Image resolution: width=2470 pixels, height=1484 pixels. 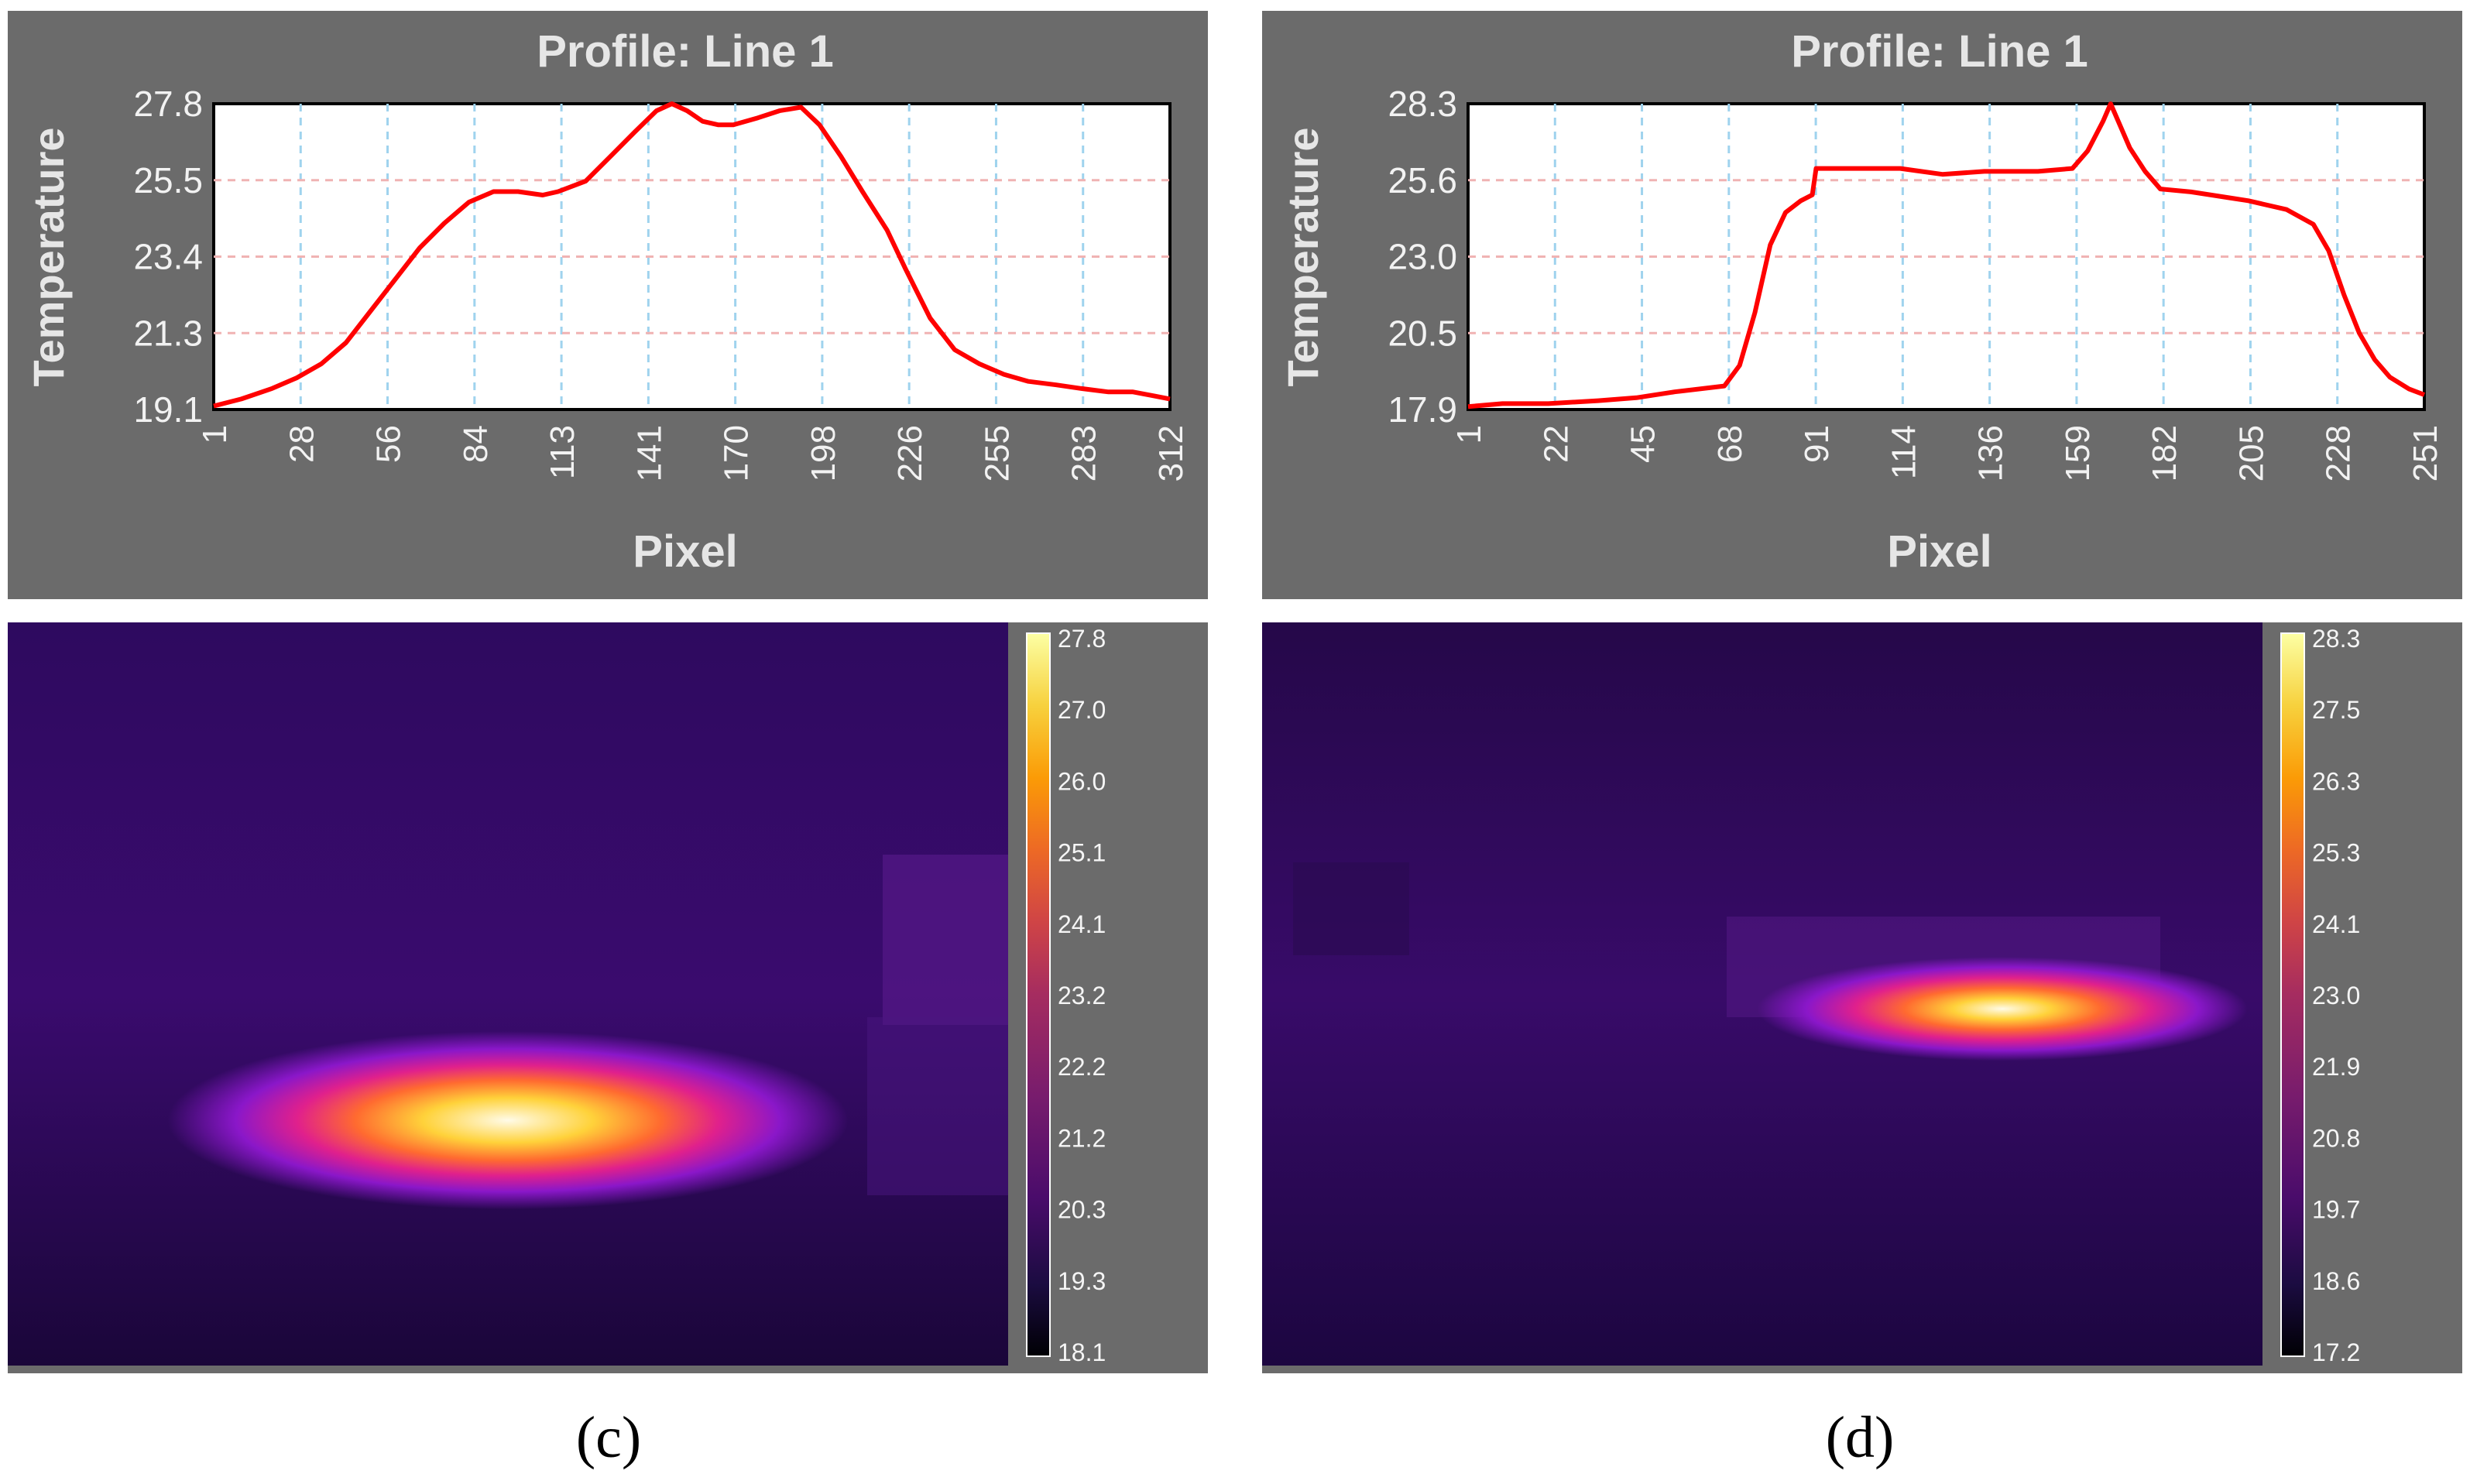 I want to click on colorbar-tick-label: 17.2, so click(x=2336, y=1352).